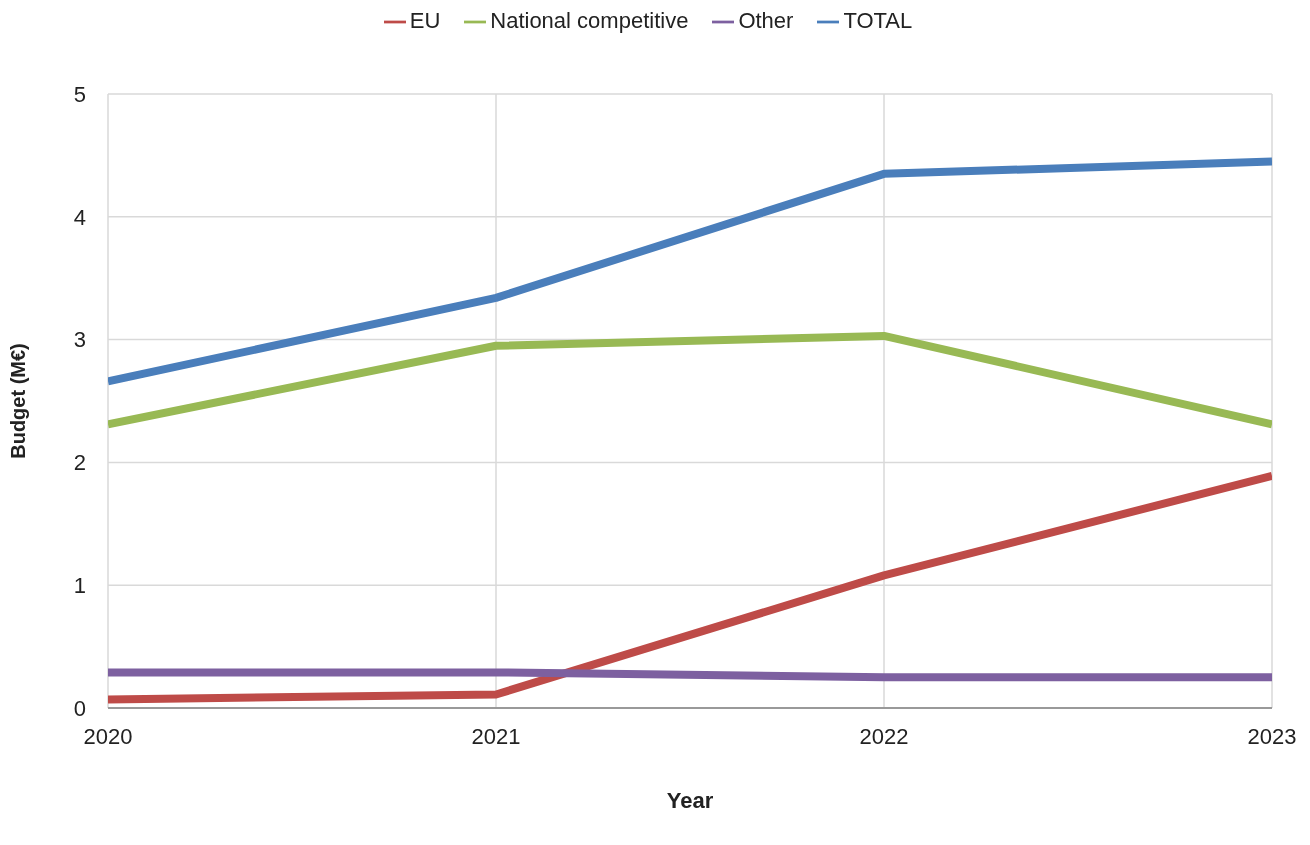  What do you see at coordinates (79, 463) in the screenshot?
I see `y-tick-label: 2` at bounding box center [79, 463].